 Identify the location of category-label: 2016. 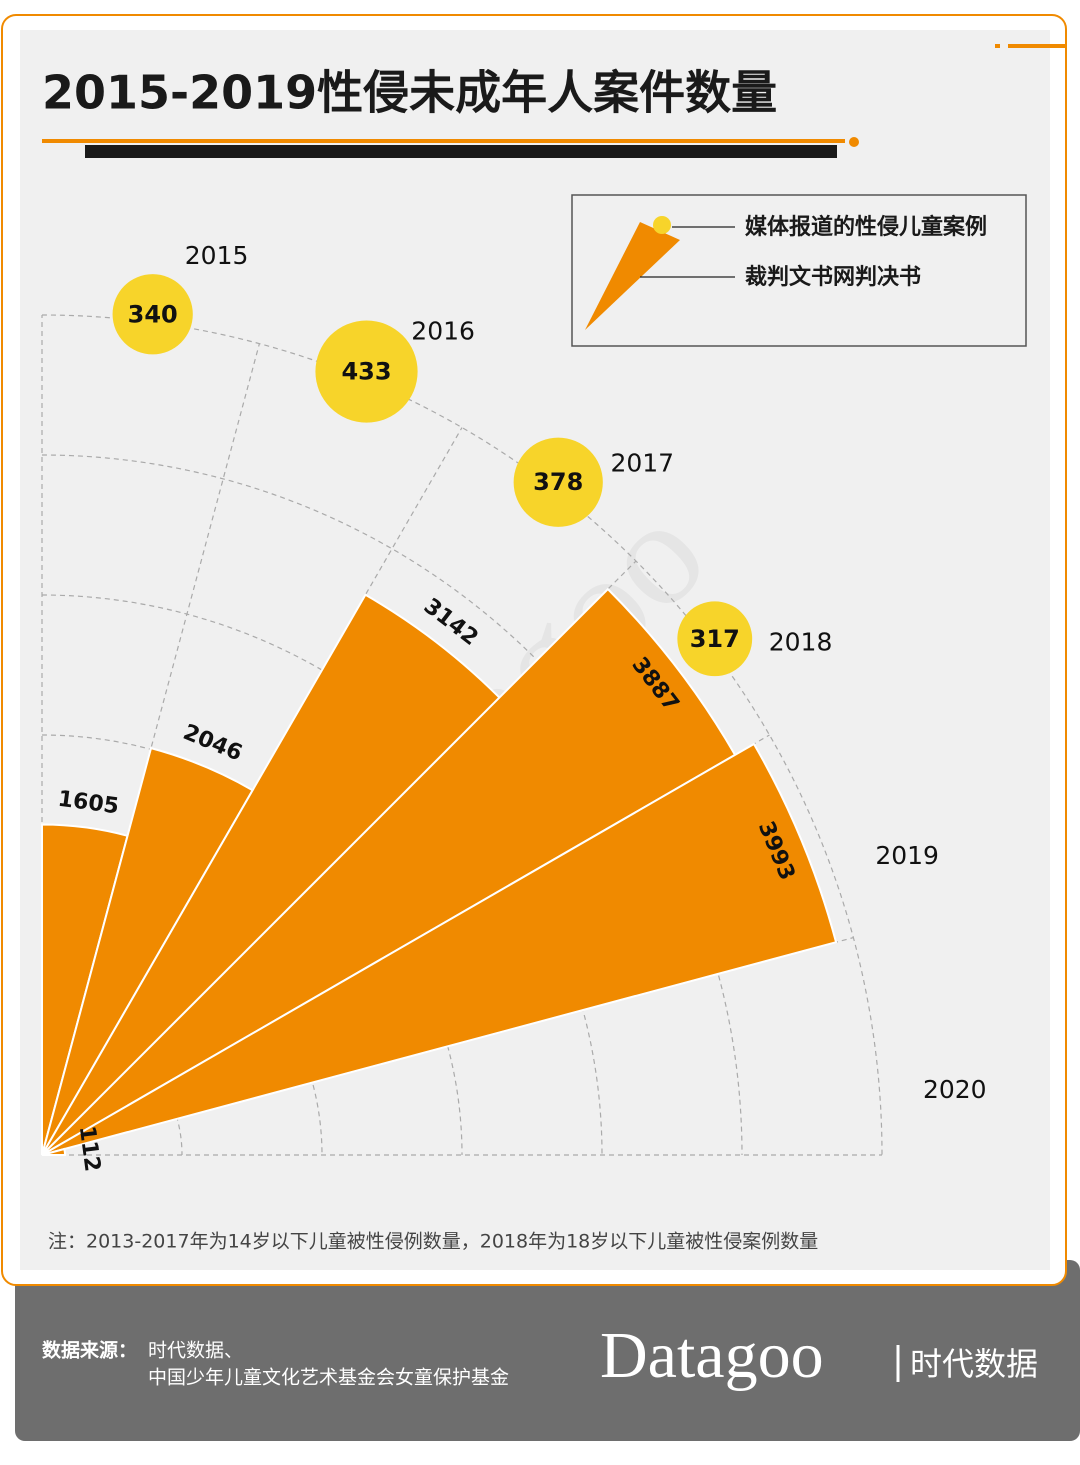
(443, 331).